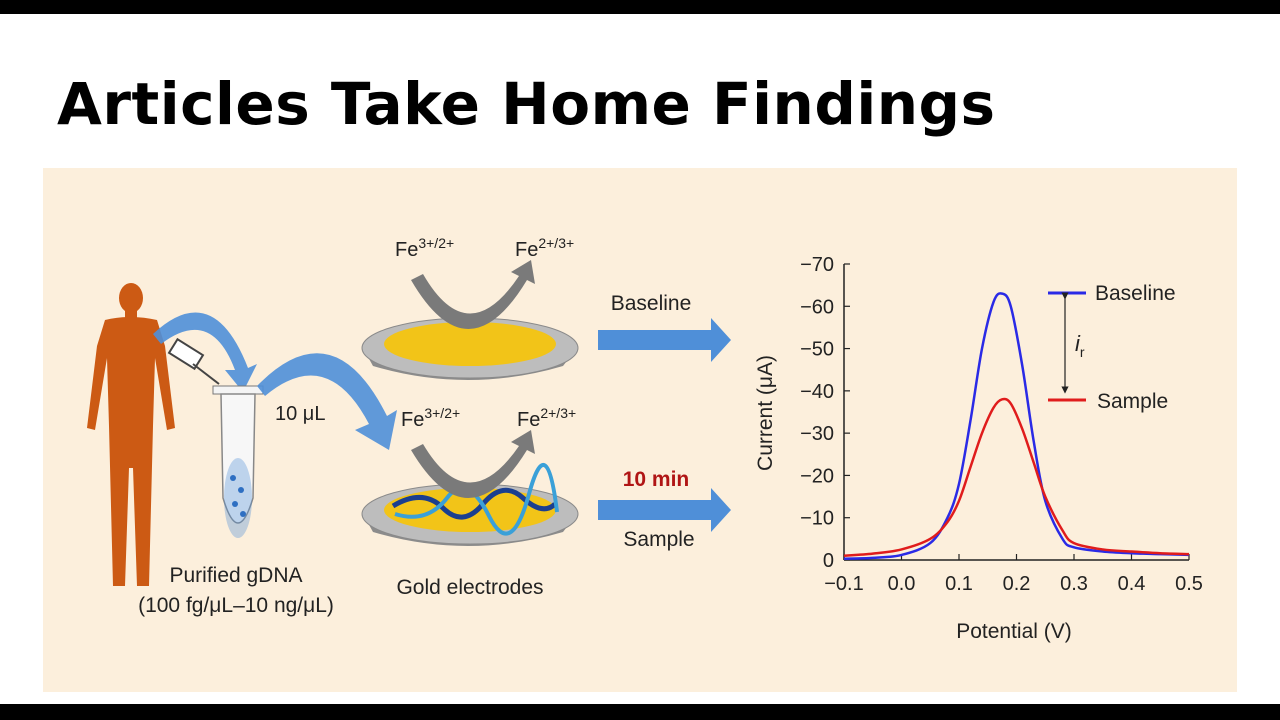  I want to click on swab-icon, so click(193, 361).